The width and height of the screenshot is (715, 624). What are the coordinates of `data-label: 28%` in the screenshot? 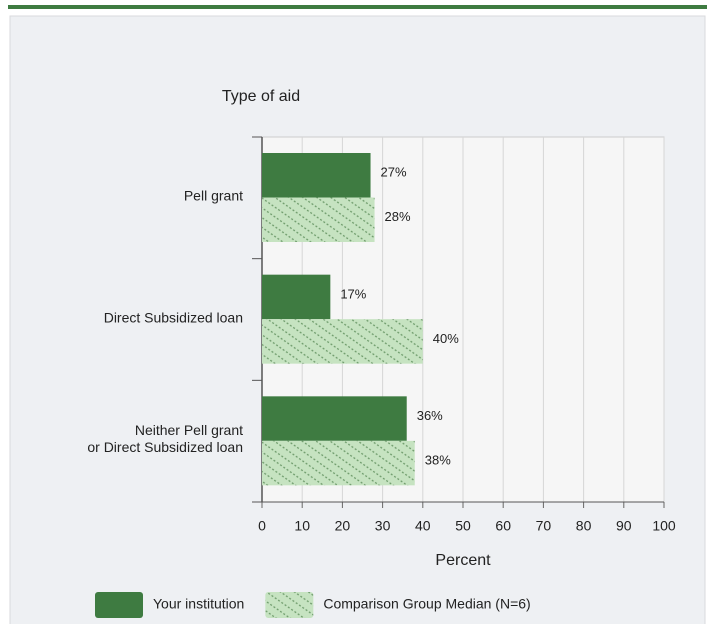 It's located at (398, 216).